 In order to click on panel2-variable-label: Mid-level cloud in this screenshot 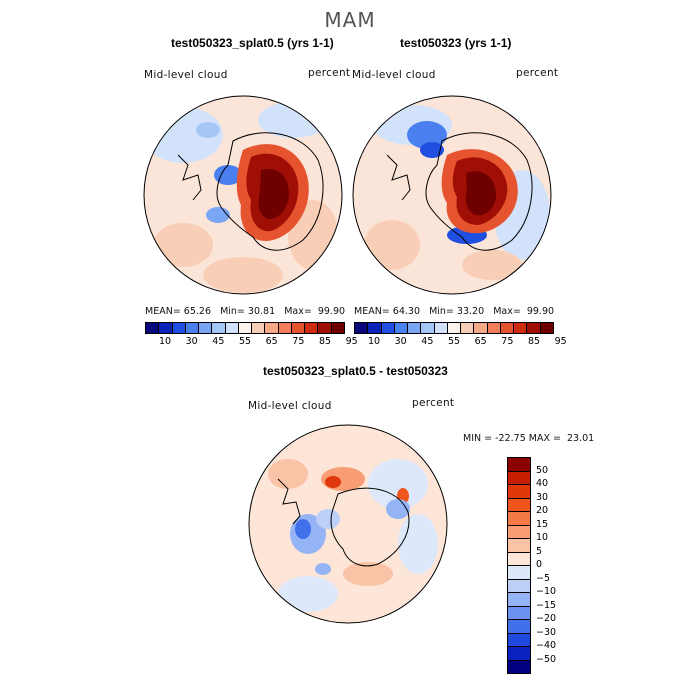, I will do `click(394, 75)`.